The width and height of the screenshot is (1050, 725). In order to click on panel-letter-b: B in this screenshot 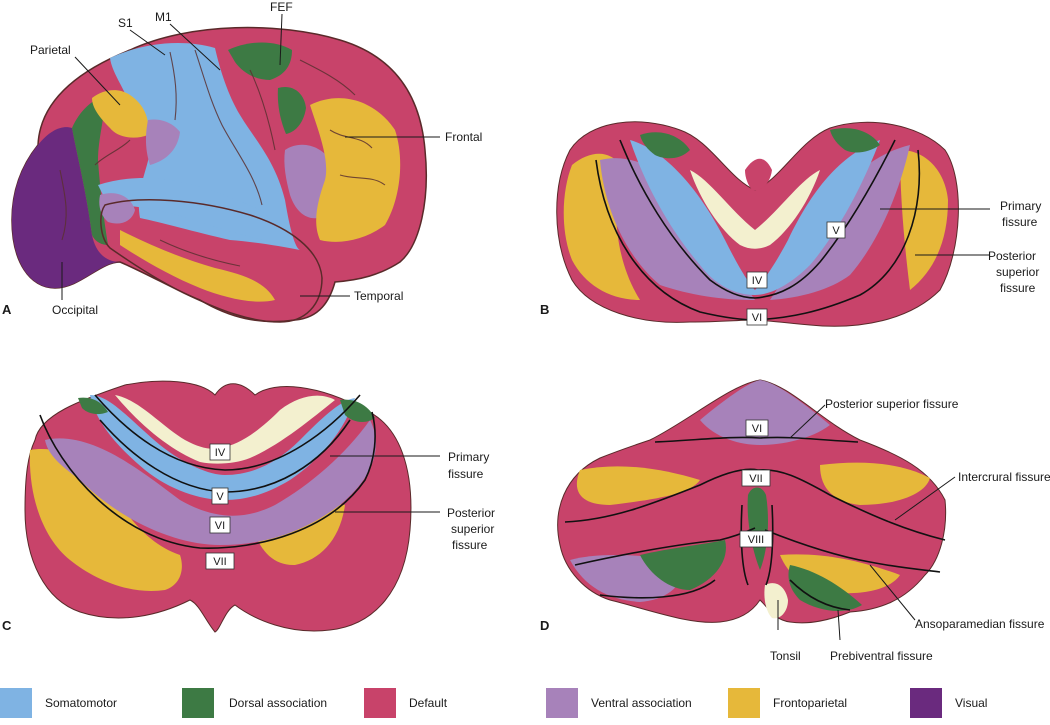, I will do `click(544, 309)`.